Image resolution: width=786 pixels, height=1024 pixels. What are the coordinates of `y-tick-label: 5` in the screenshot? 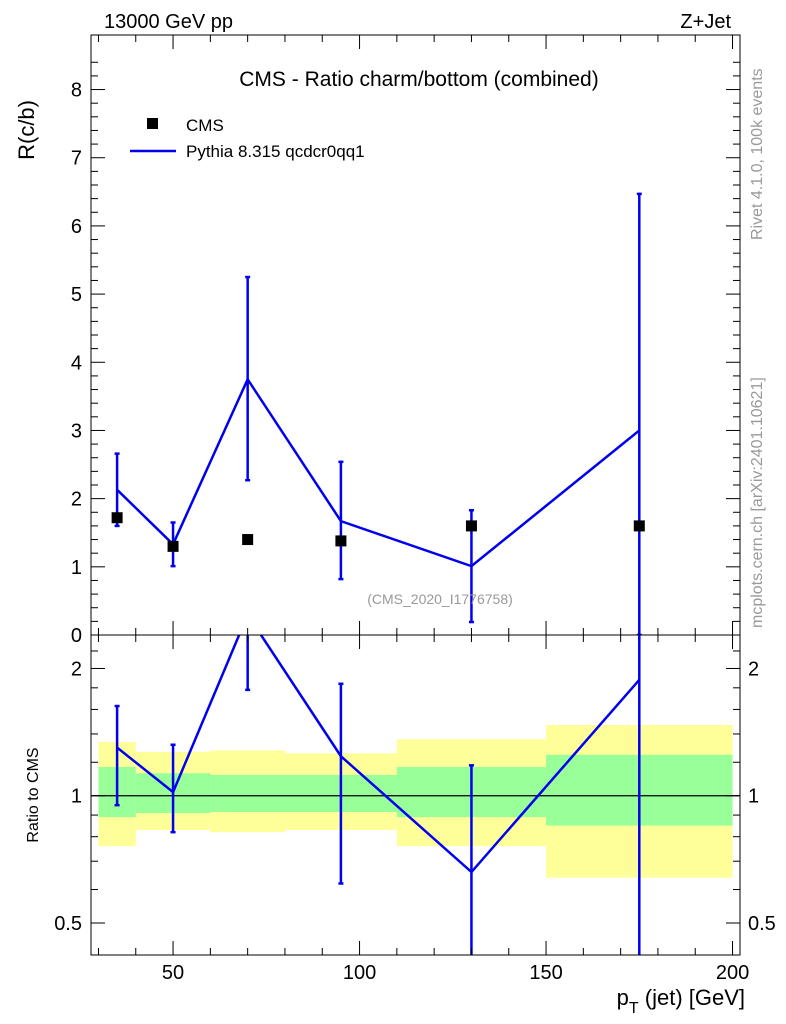 It's located at (76, 295).